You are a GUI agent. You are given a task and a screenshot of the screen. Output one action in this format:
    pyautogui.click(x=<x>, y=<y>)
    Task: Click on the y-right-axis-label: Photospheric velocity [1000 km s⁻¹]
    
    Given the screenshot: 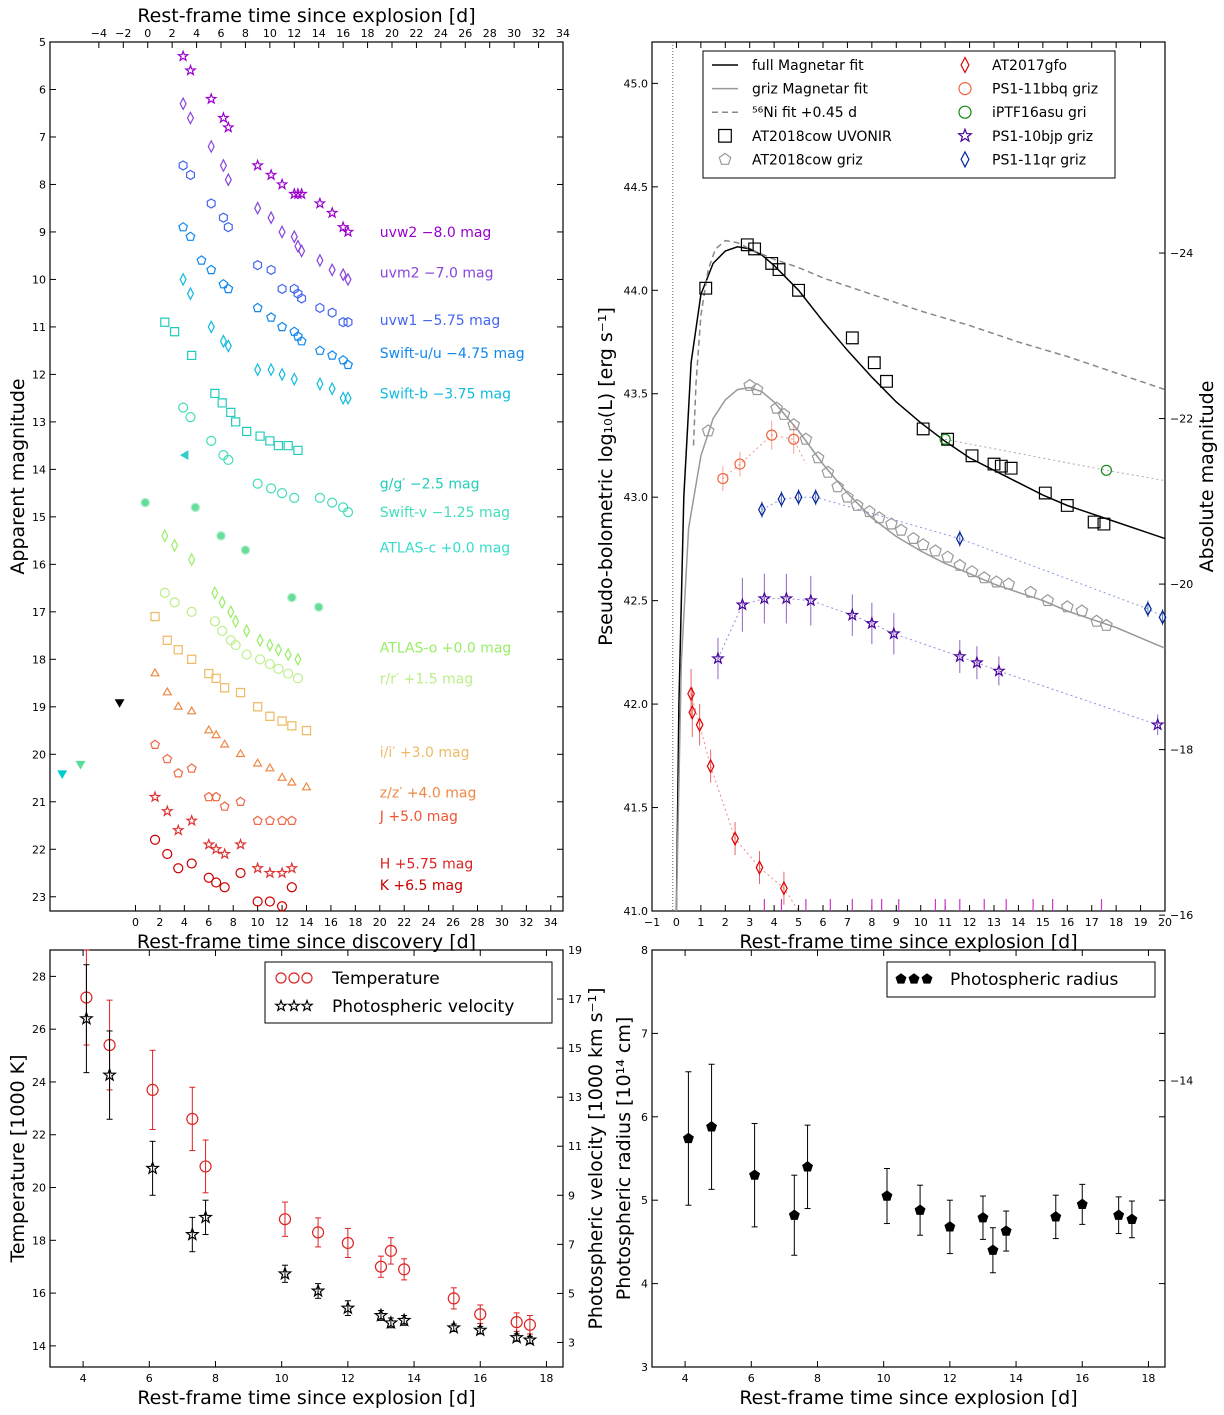 What is the action you would take?
    pyautogui.click(x=596, y=1158)
    